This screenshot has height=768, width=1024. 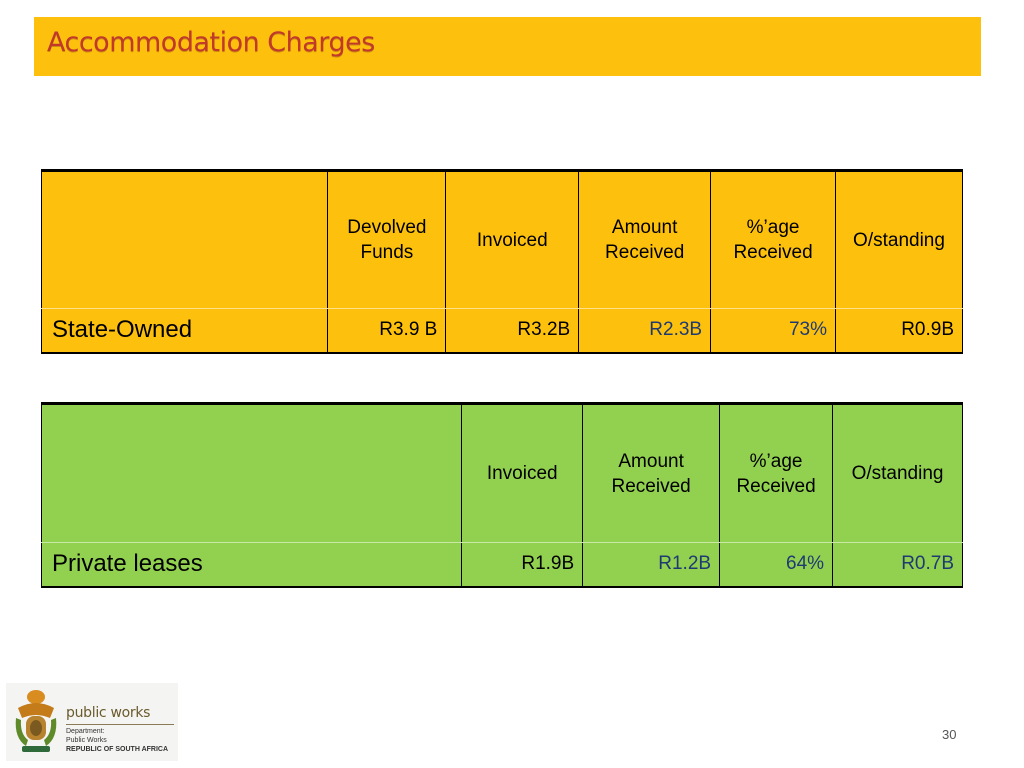 I want to click on value-amount-received: R1.2B, so click(x=651, y=564).